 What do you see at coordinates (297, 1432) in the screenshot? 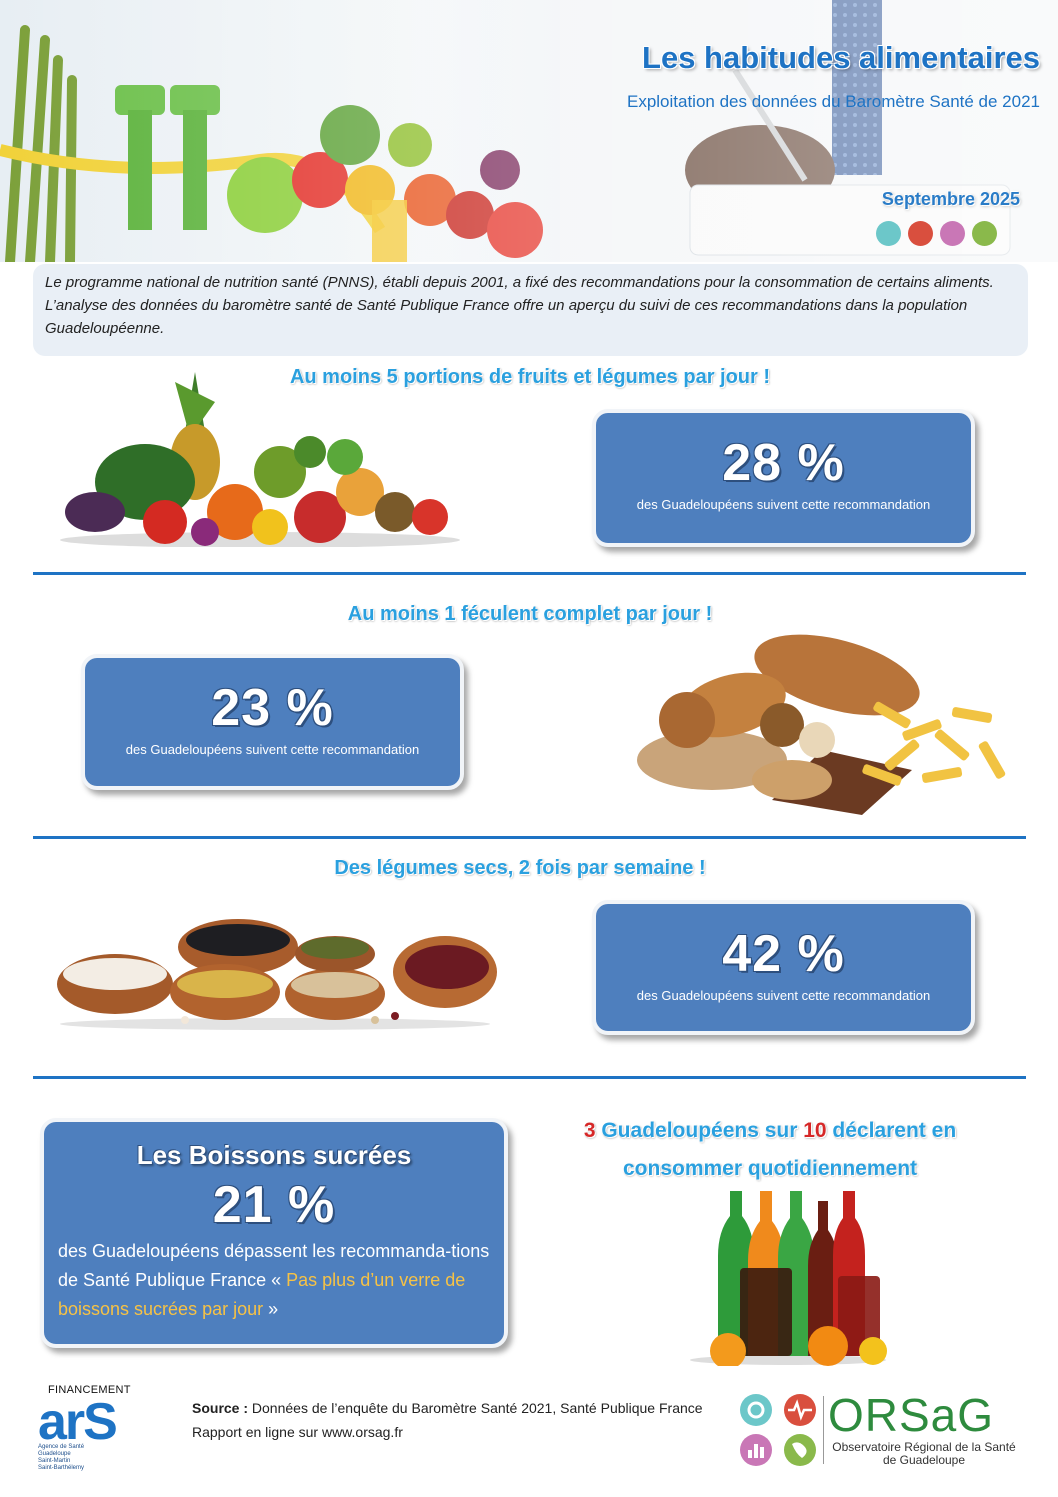
I see `report-link-text: Rapport en ligne sur www.orsag.fr` at bounding box center [297, 1432].